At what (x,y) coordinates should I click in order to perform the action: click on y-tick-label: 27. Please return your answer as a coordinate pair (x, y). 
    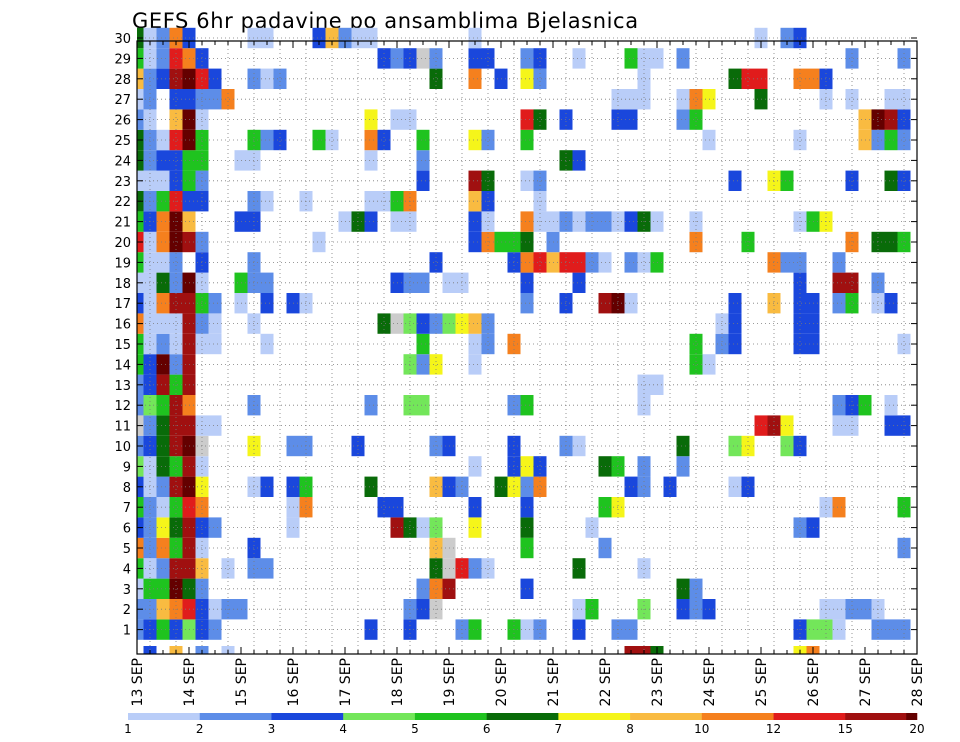
    Looking at the image, I should click on (122, 100).